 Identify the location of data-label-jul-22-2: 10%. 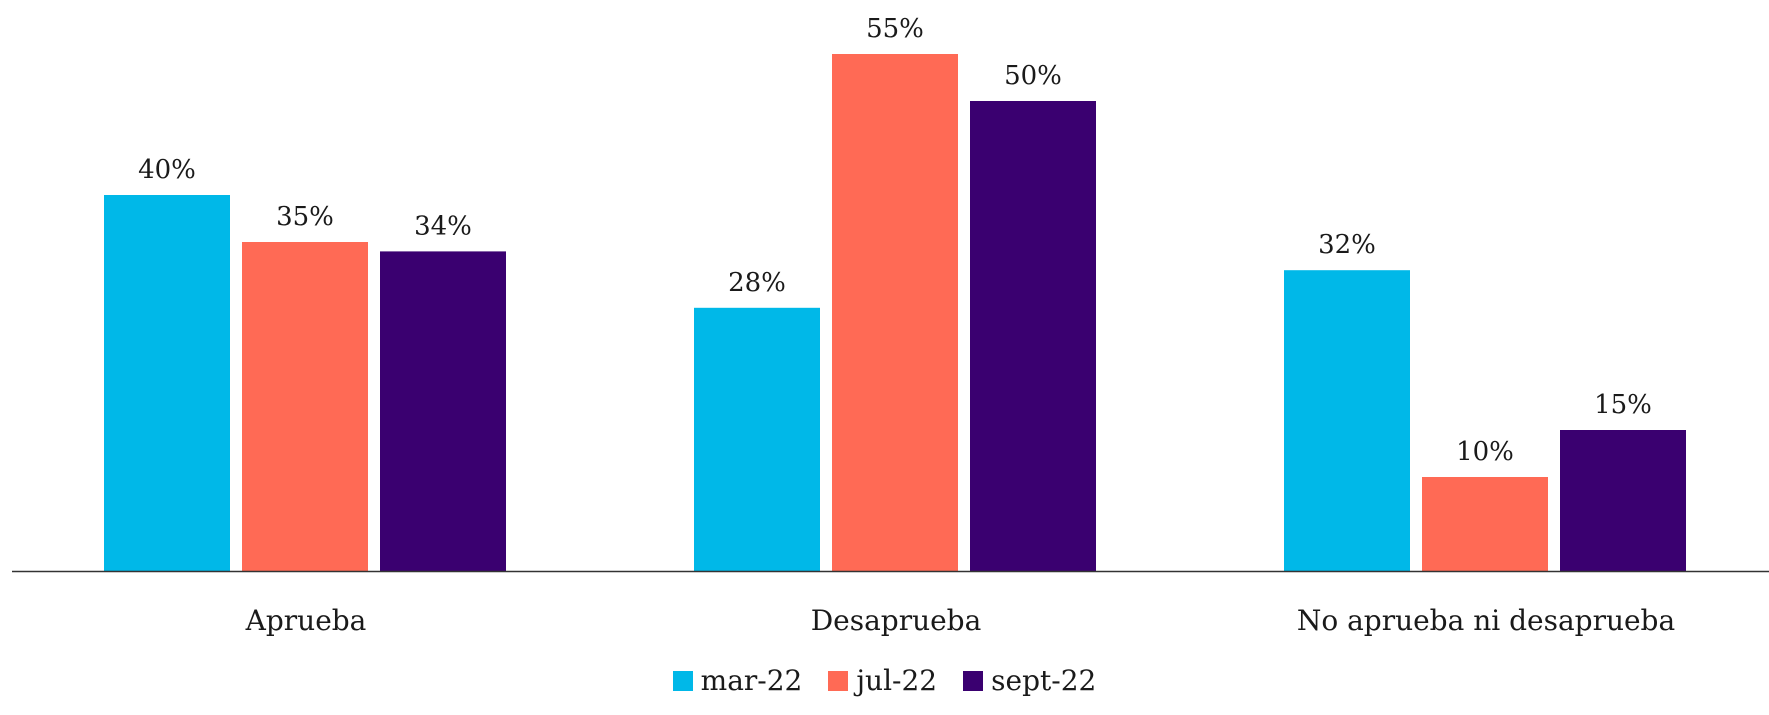
(1485, 452).